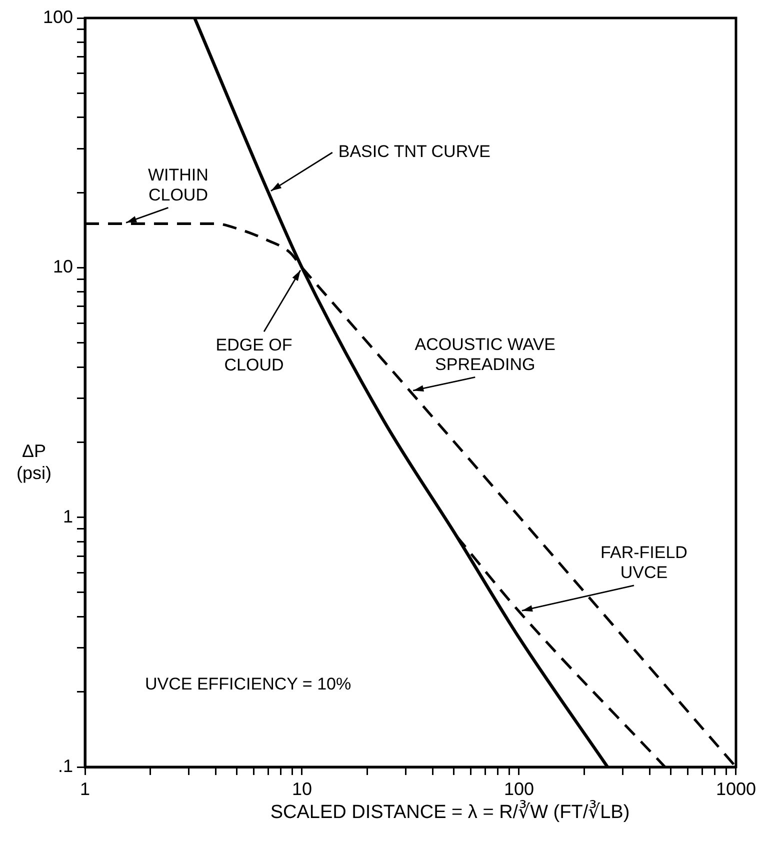 Image resolution: width=760 pixels, height=842 pixels. What do you see at coordinates (519, 788) in the screenshot?
I see `x-tick-label: 100` at bounding box center [519, 788].